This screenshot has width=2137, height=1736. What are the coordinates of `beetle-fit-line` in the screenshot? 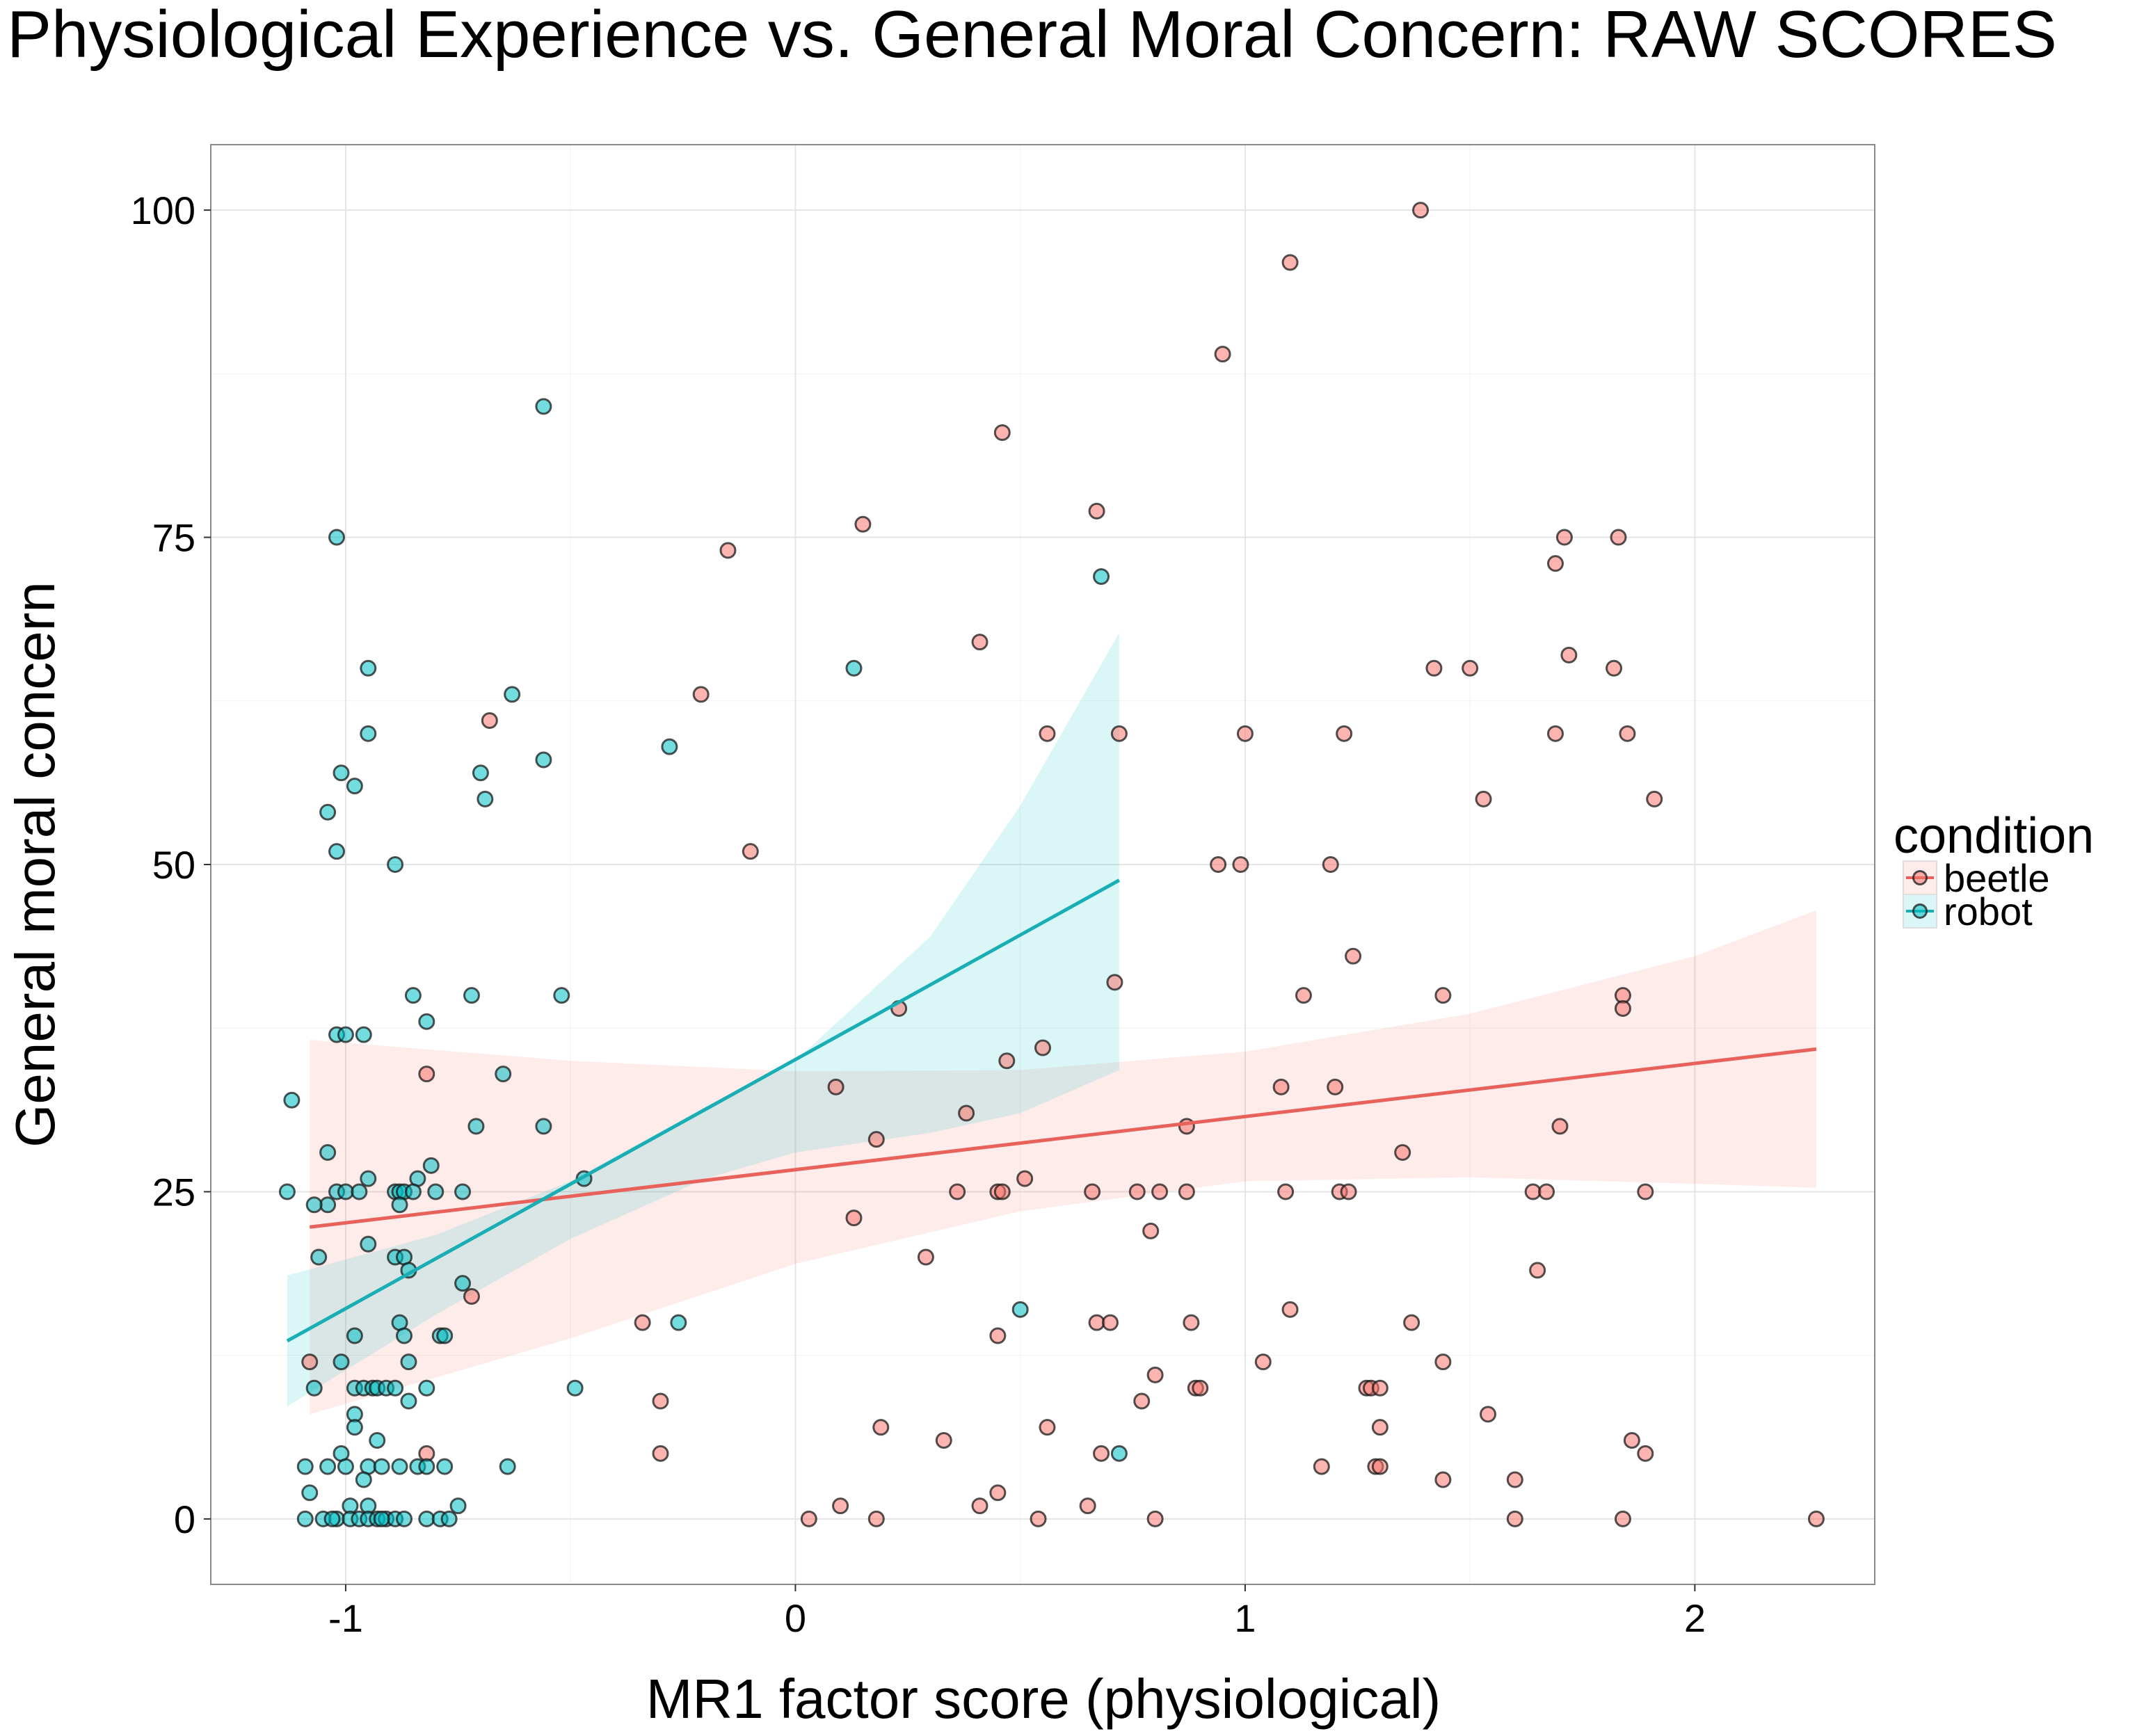 It's located at (1063, 1138).